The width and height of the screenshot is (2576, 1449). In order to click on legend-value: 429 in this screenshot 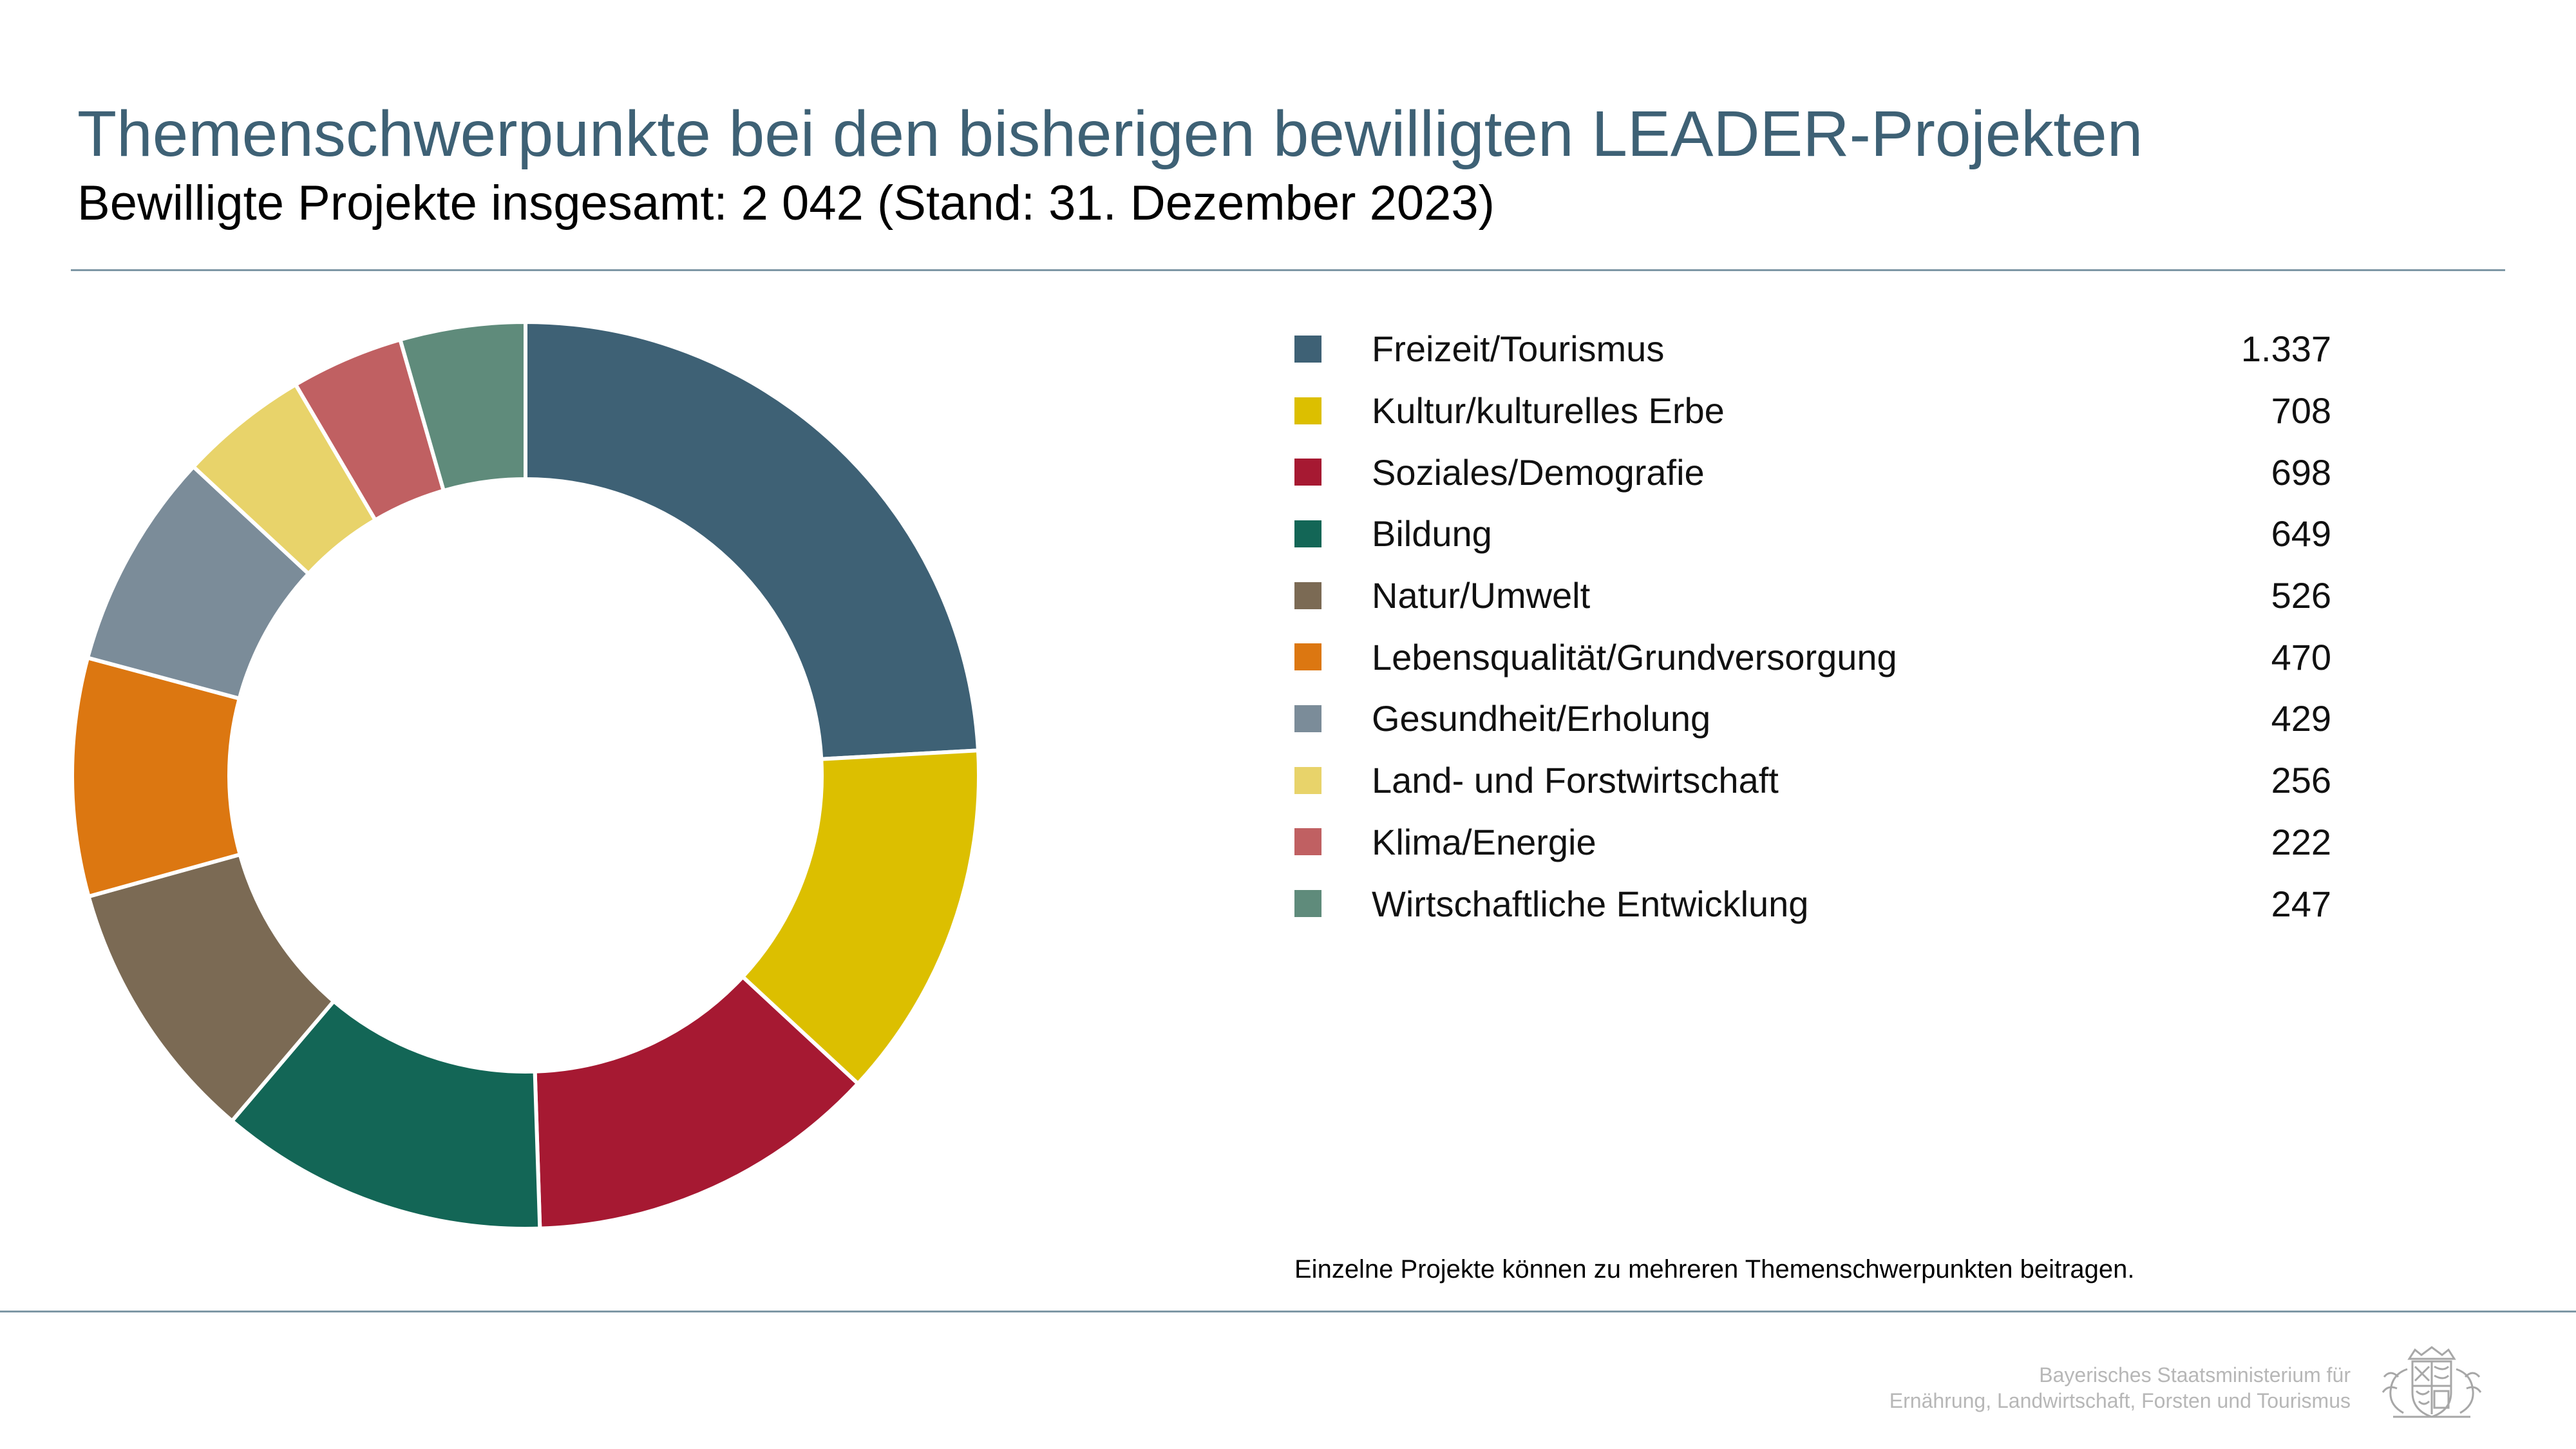, I will do `click(2301, 718)`.